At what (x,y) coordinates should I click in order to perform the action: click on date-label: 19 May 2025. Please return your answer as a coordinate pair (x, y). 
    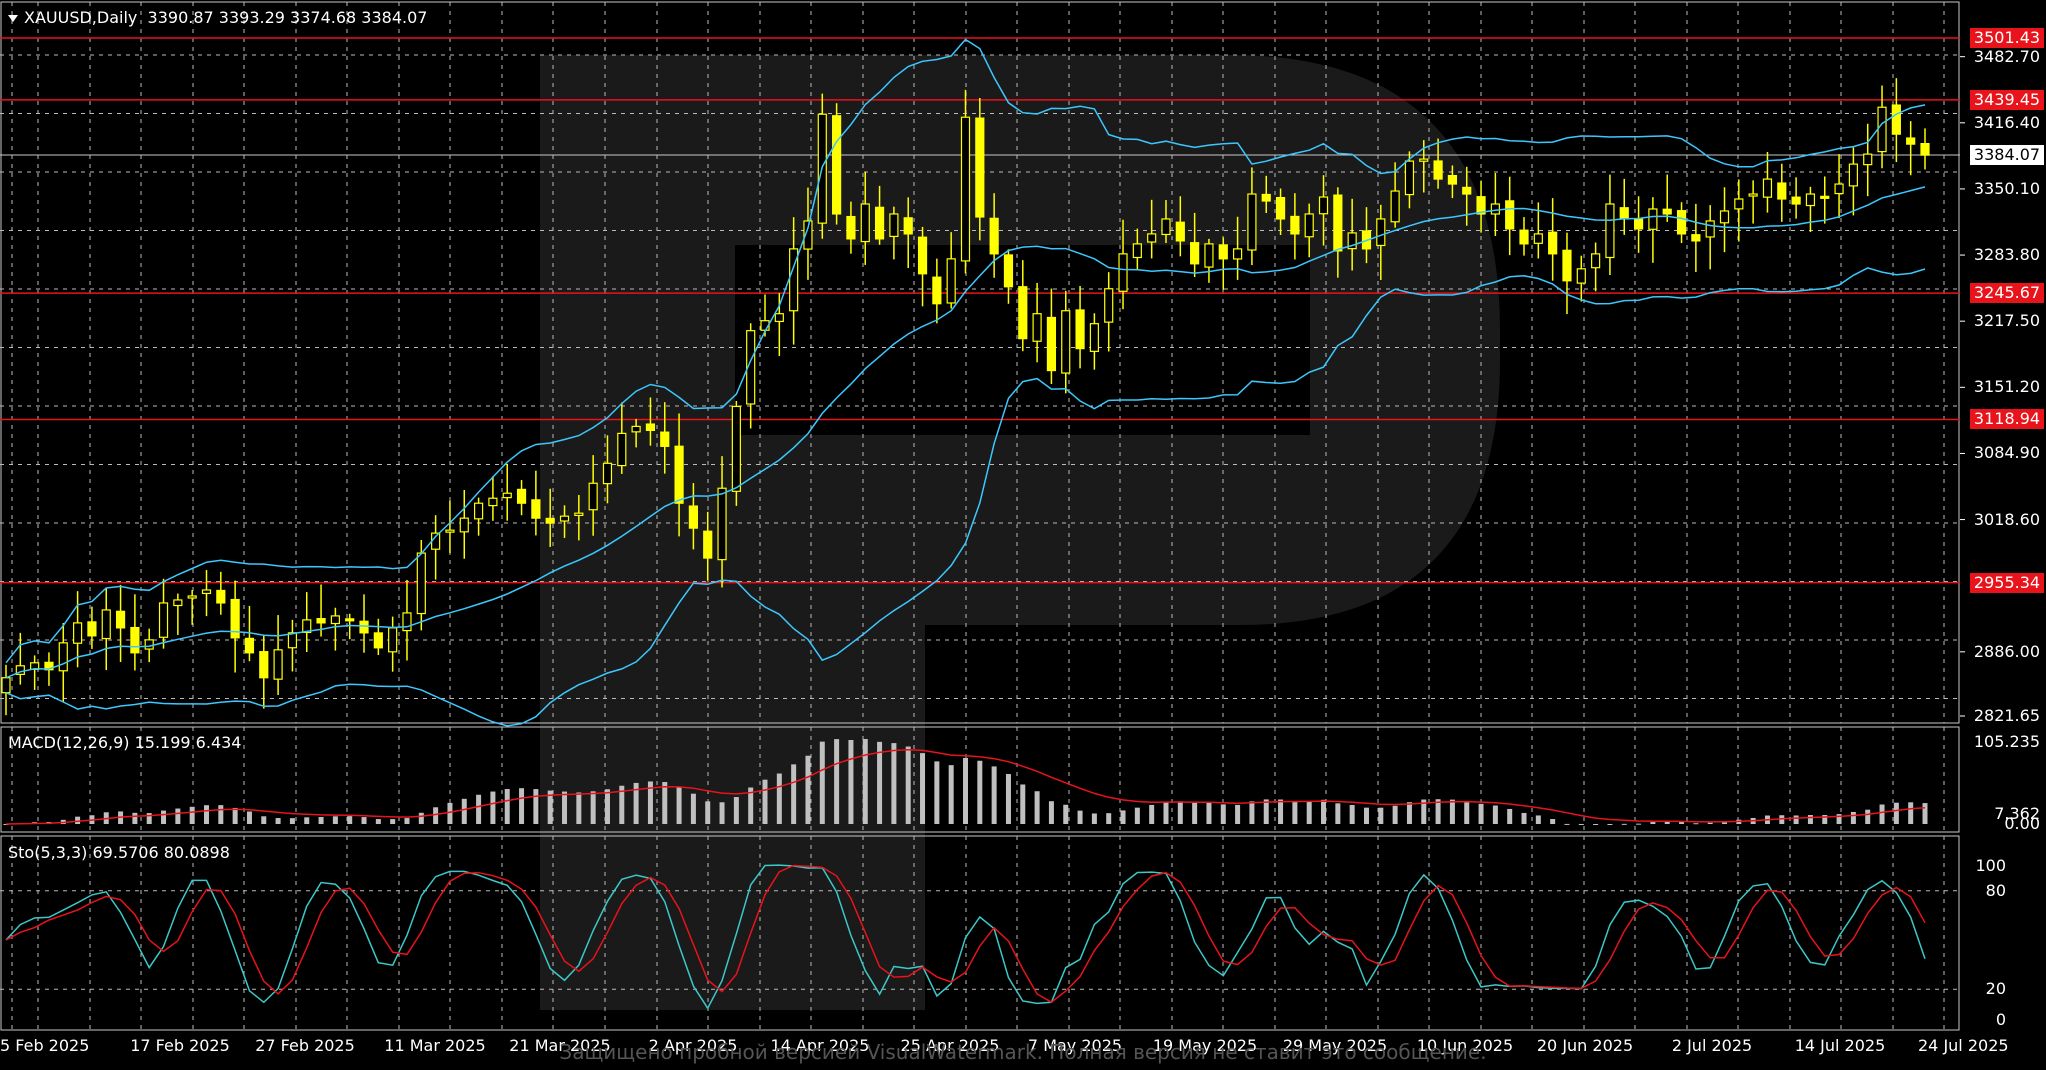
    Looking at the image, I should click on (1205, 1045).